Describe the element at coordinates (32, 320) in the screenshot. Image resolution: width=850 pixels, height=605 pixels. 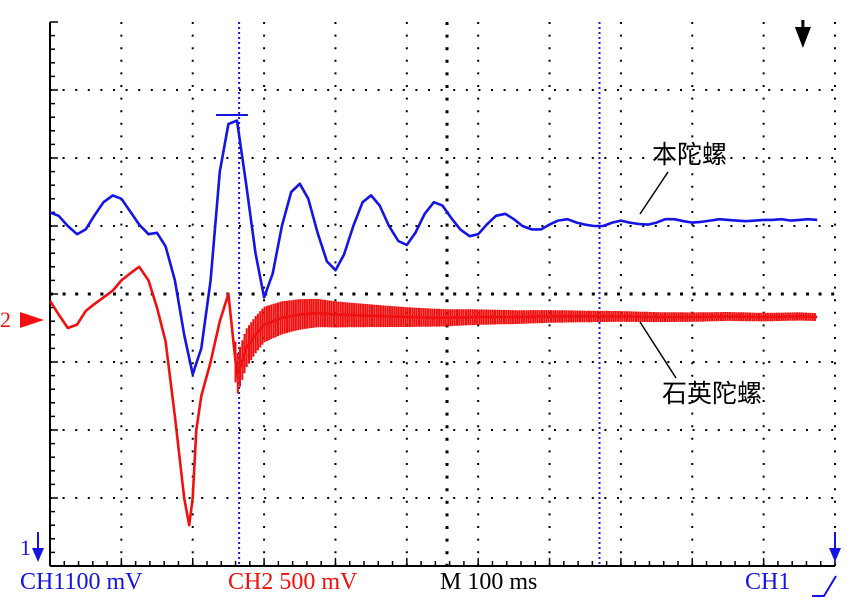
I see `ch2-ground-arrow` at that location.